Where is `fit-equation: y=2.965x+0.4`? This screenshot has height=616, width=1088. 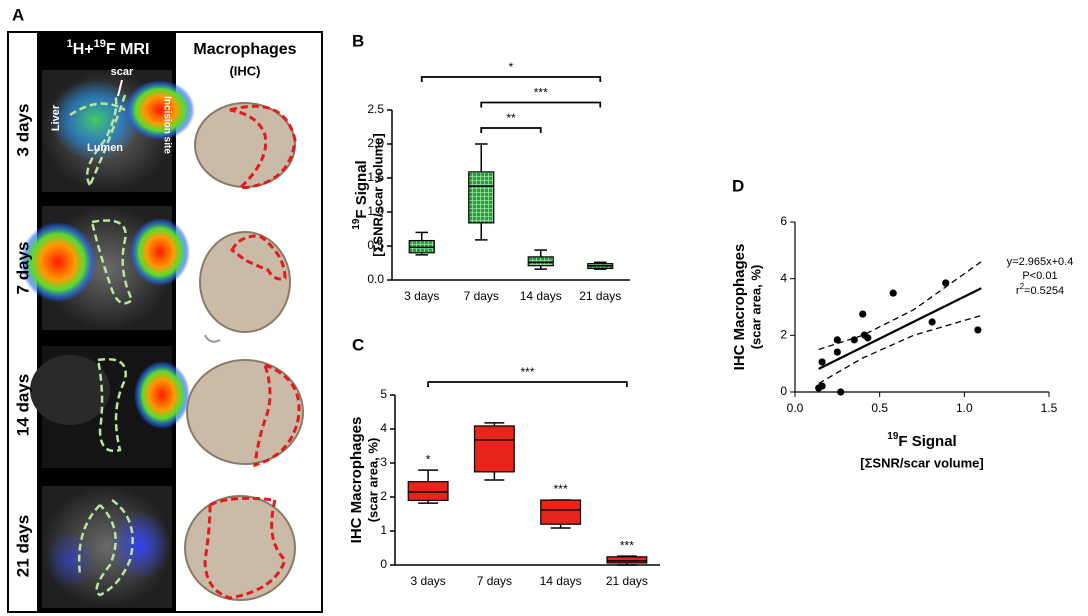 fit-equation: y=2.965x+0.4 is located at coordinates (1040, 262).